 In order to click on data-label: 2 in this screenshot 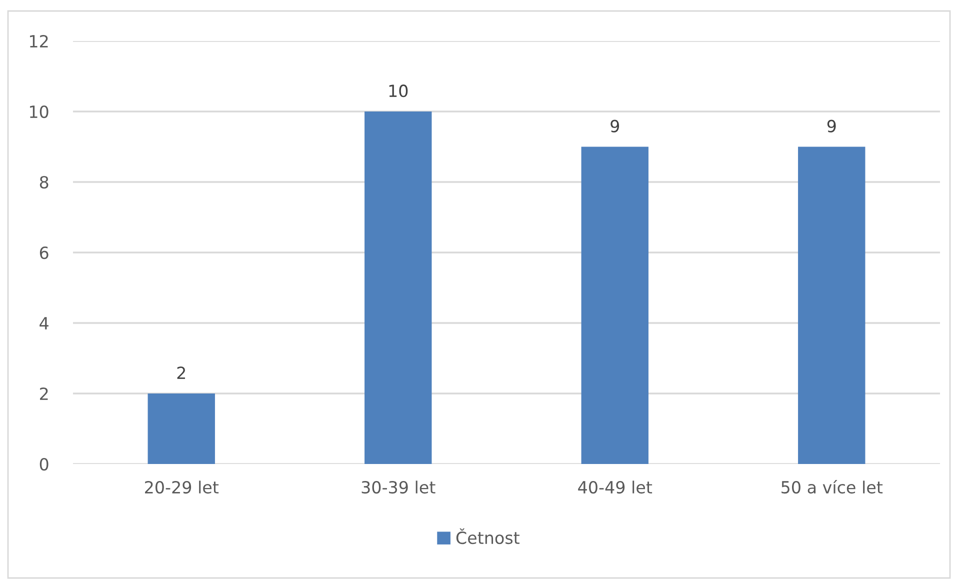, I will do `click(181, 372)`.